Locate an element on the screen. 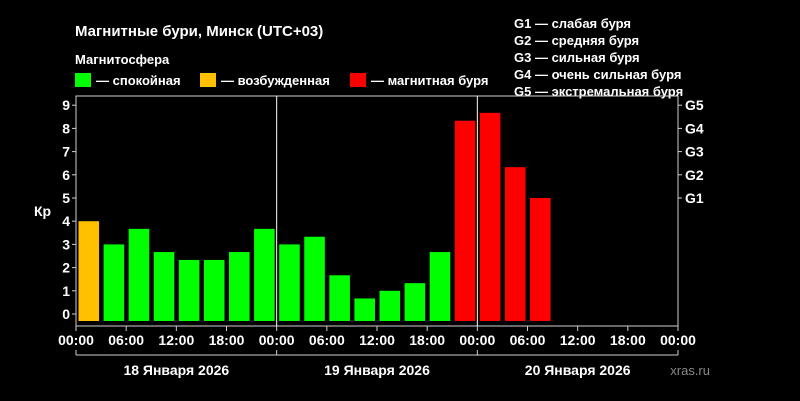  date-label: 20 Января 2026 is located at coordinates (578, 370).